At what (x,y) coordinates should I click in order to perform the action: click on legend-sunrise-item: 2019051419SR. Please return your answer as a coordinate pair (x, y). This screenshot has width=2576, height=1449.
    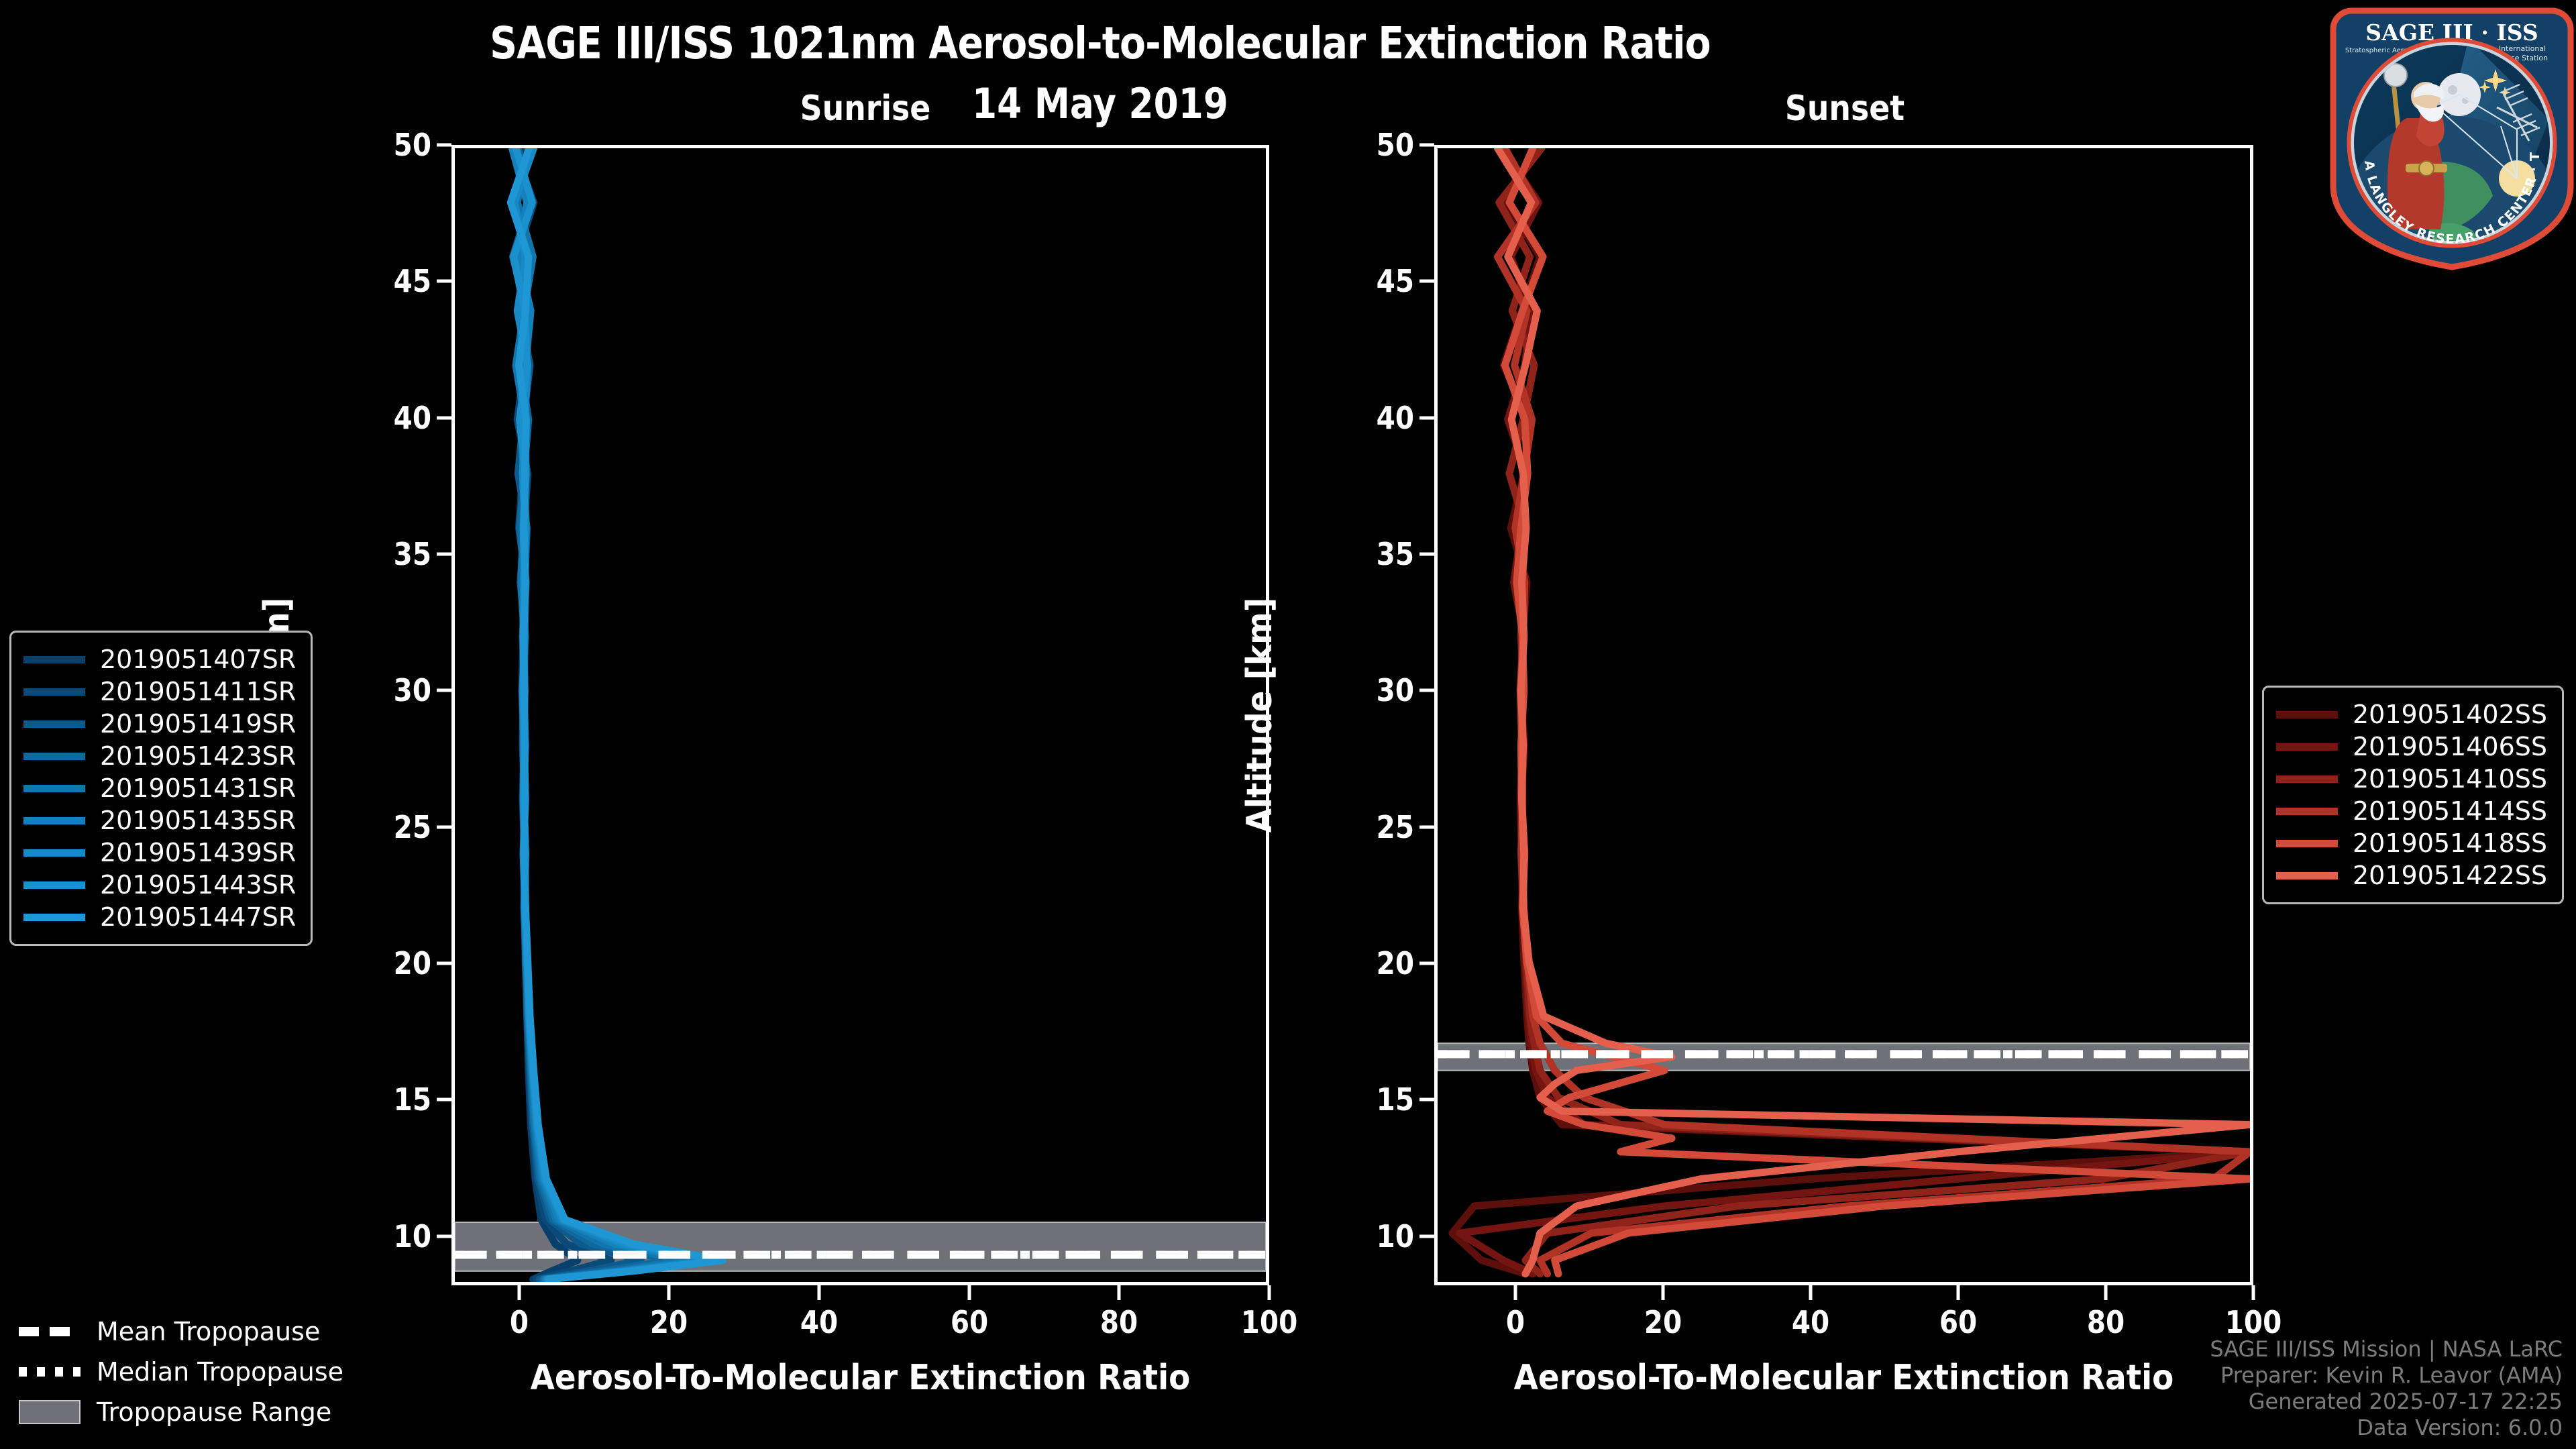
    Looking at the image, I should click on (159, 724).